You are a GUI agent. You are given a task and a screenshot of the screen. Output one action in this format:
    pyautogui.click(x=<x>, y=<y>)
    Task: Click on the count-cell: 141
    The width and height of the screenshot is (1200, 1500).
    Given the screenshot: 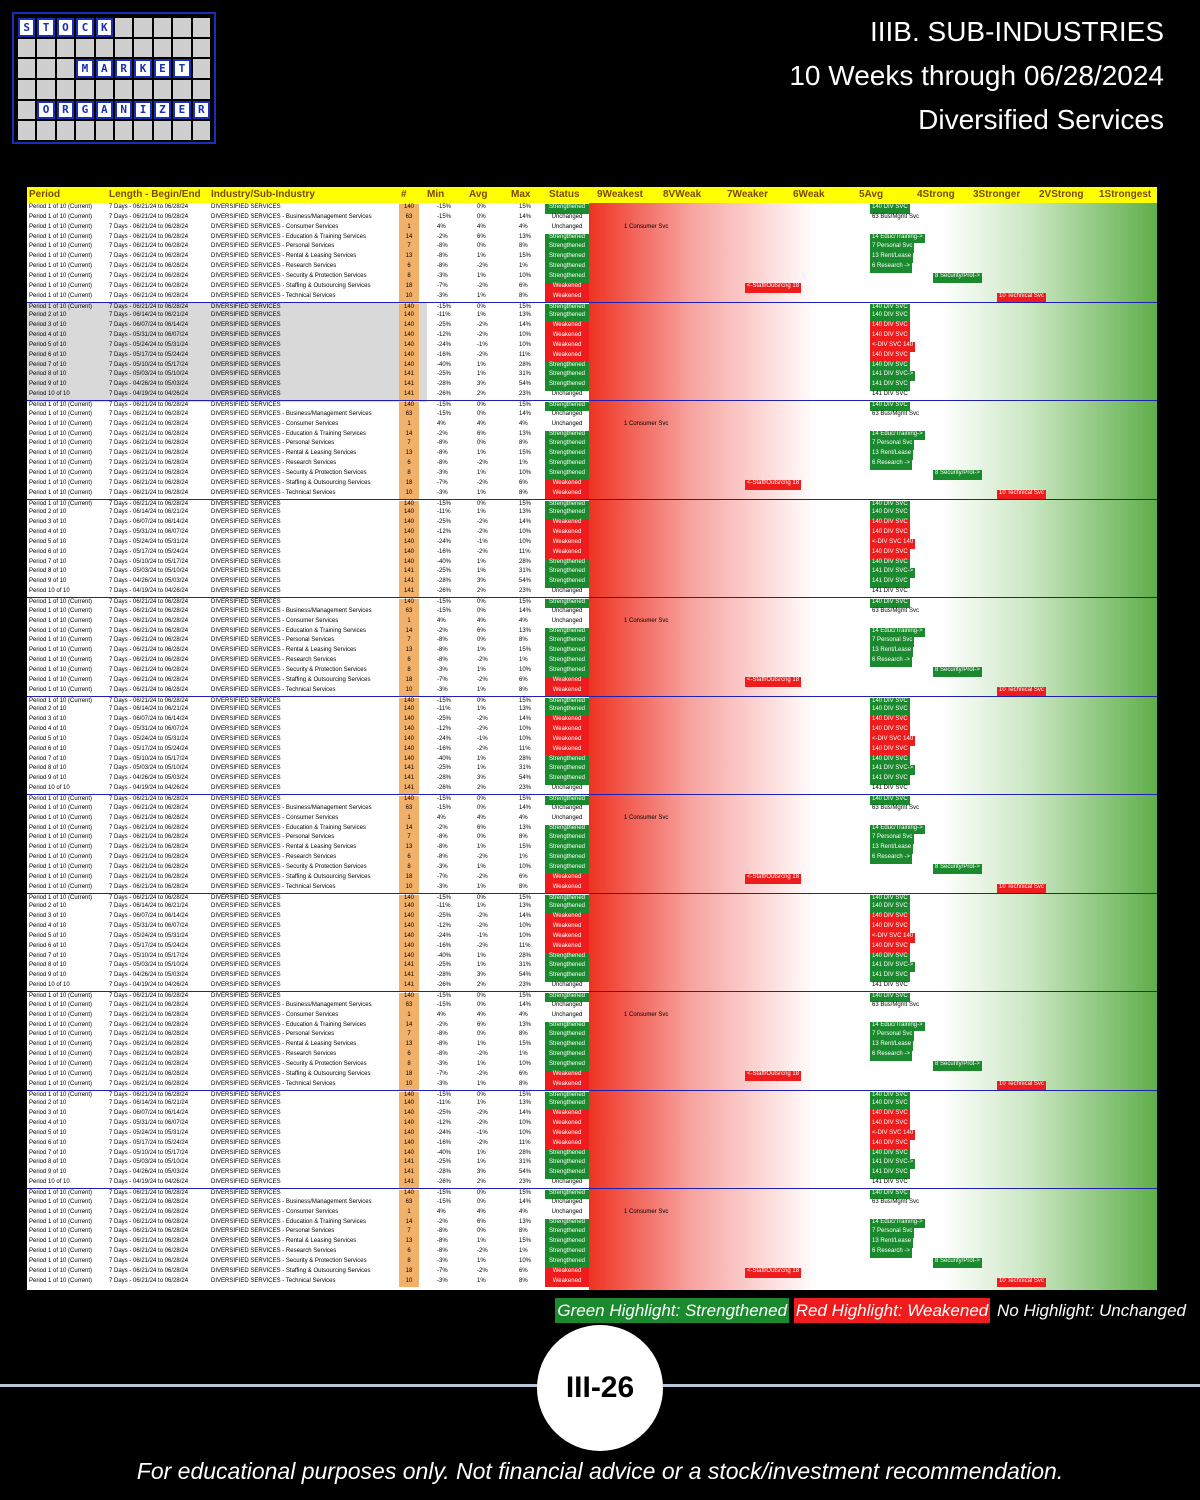 What is the action you would take?
    pyautogui.click(x=409, y=583)
    